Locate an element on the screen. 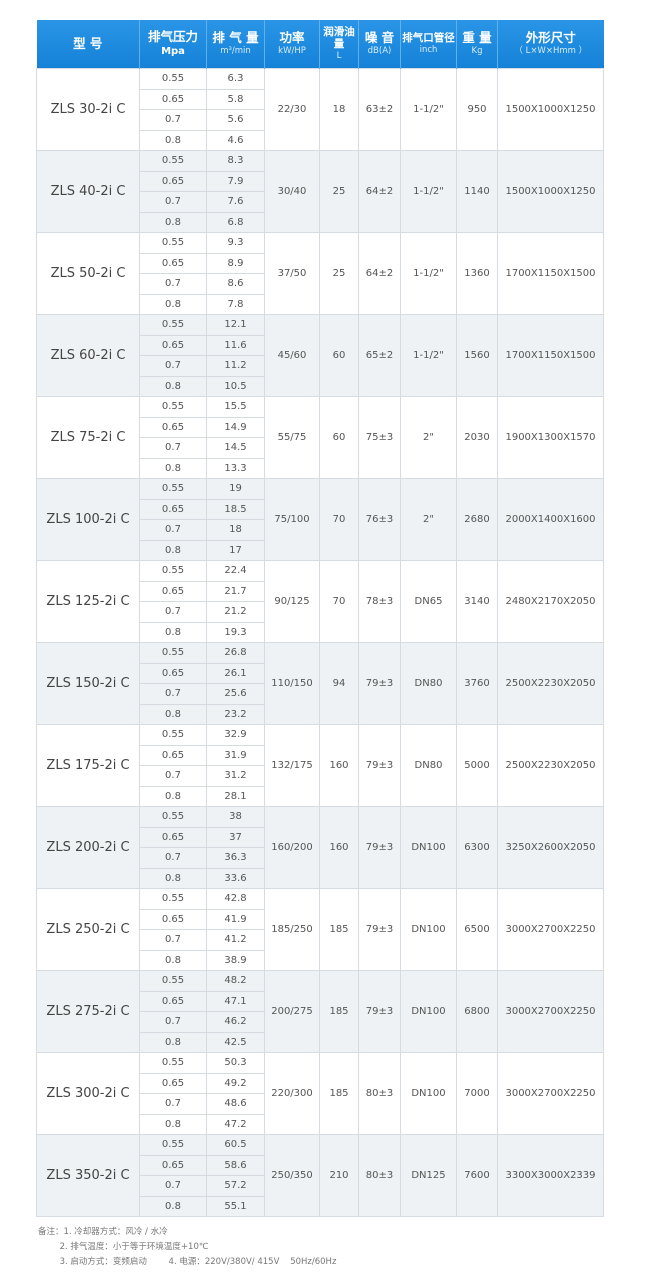 Image resolution: width=645 pixels, height=1280 pixels. note-line: 备注：1. 冷却器方式：风冷 / 水冷 is located at coordinates (103, 1232).